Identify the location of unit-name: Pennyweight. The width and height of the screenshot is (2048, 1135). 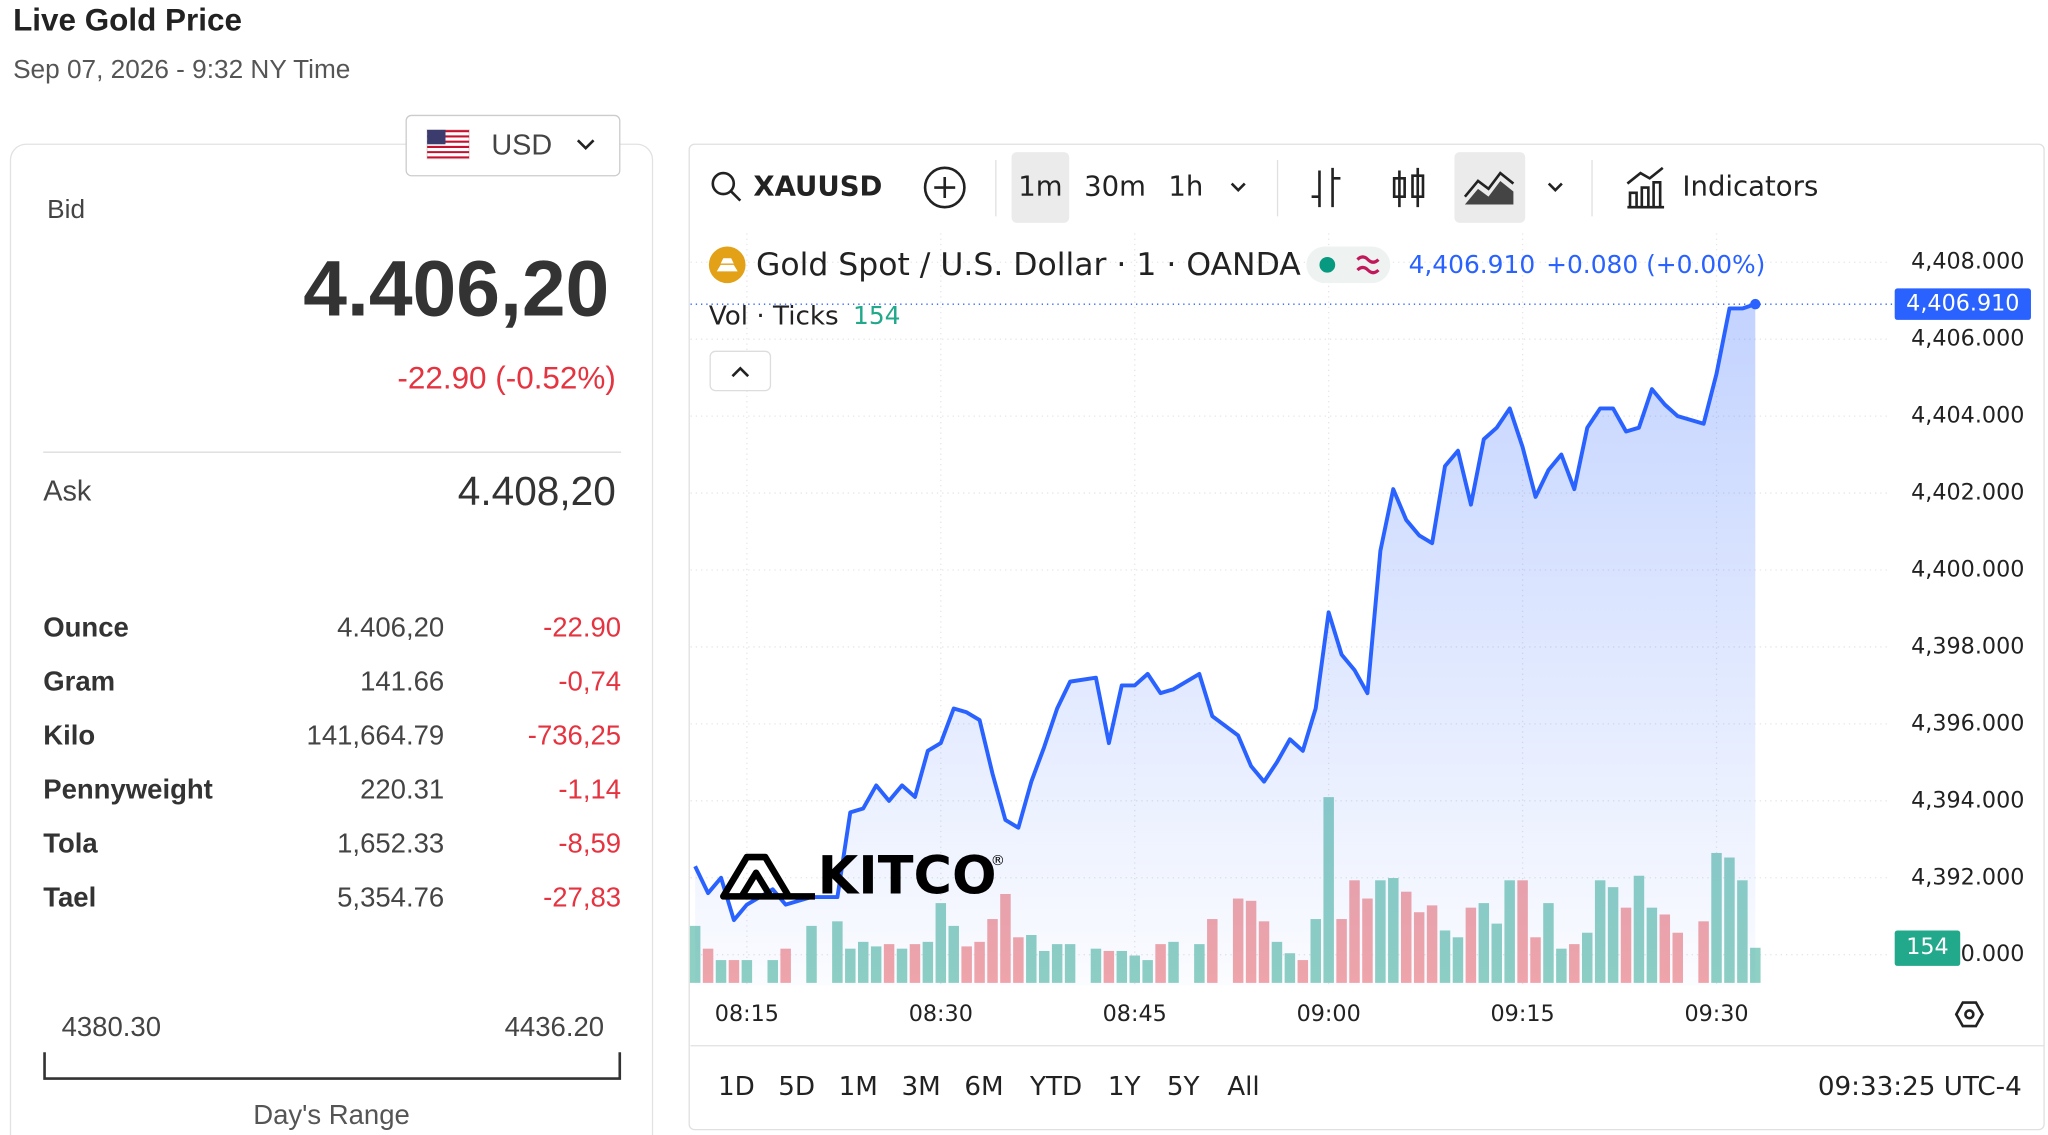
(128, 788).